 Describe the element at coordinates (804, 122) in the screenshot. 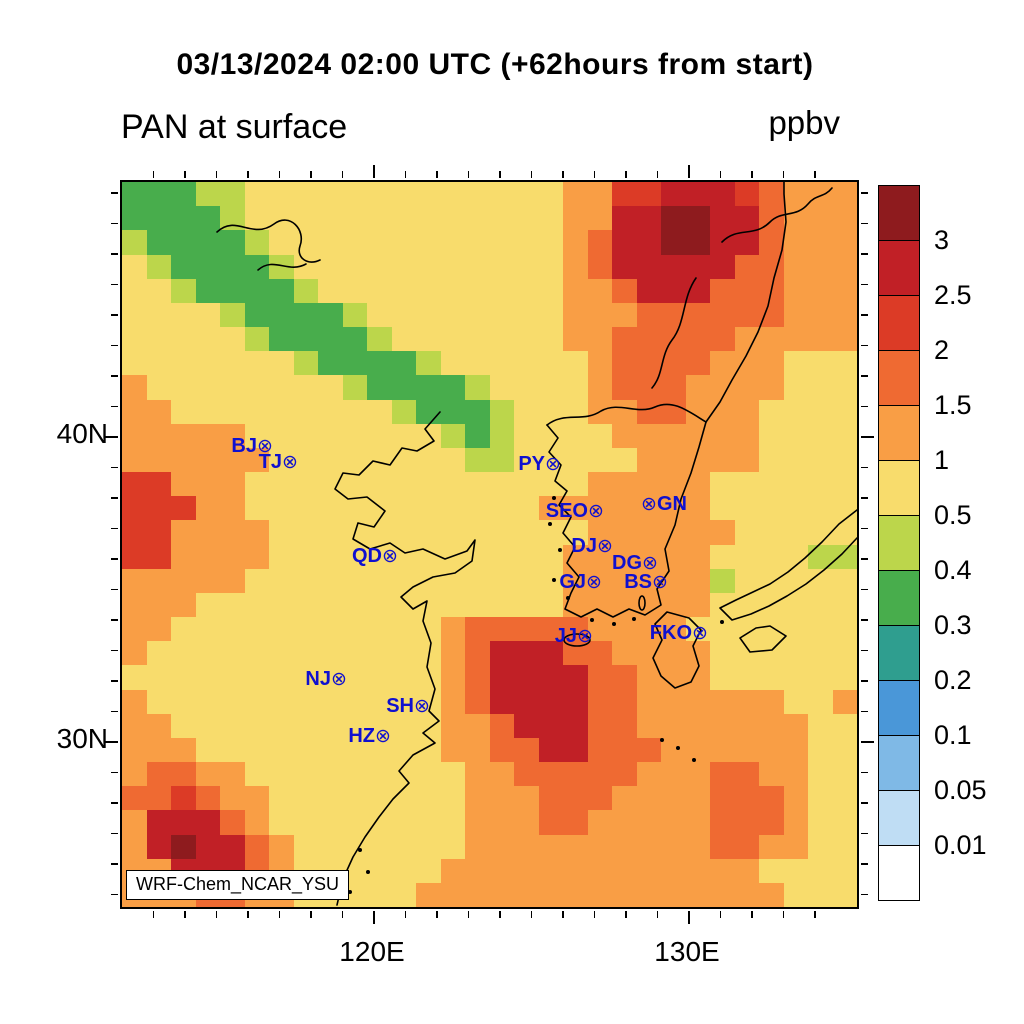

I see `units-label: ppbv` at that location.